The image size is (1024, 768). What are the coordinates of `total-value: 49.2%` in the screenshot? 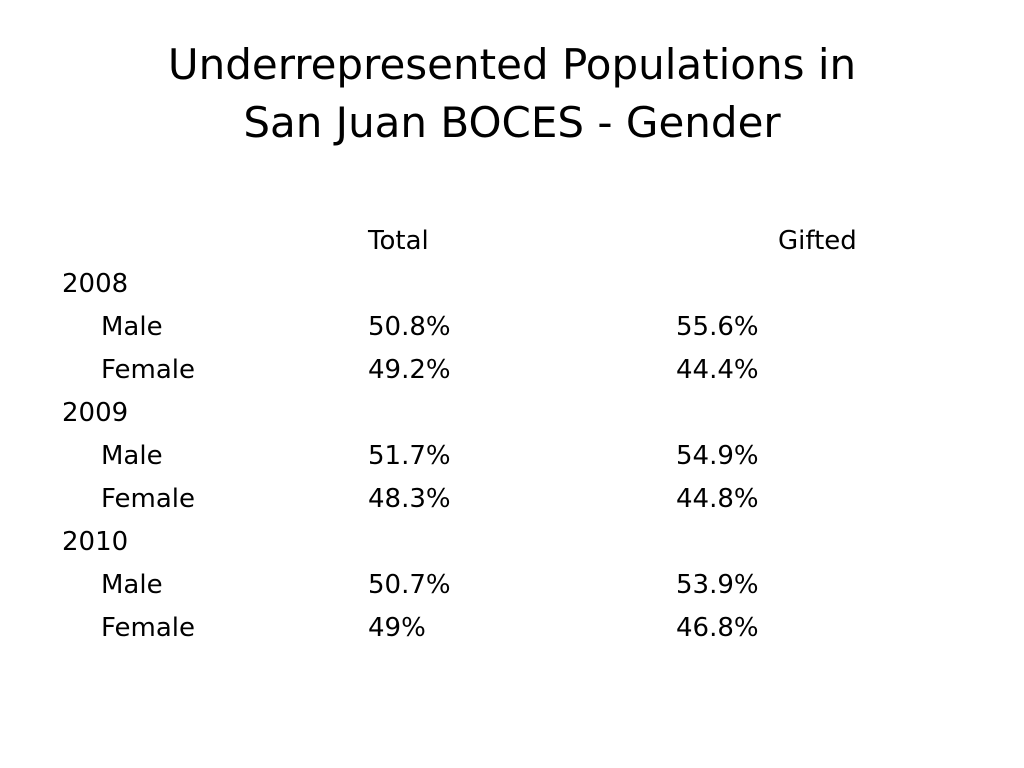 It's located at (409, 370).